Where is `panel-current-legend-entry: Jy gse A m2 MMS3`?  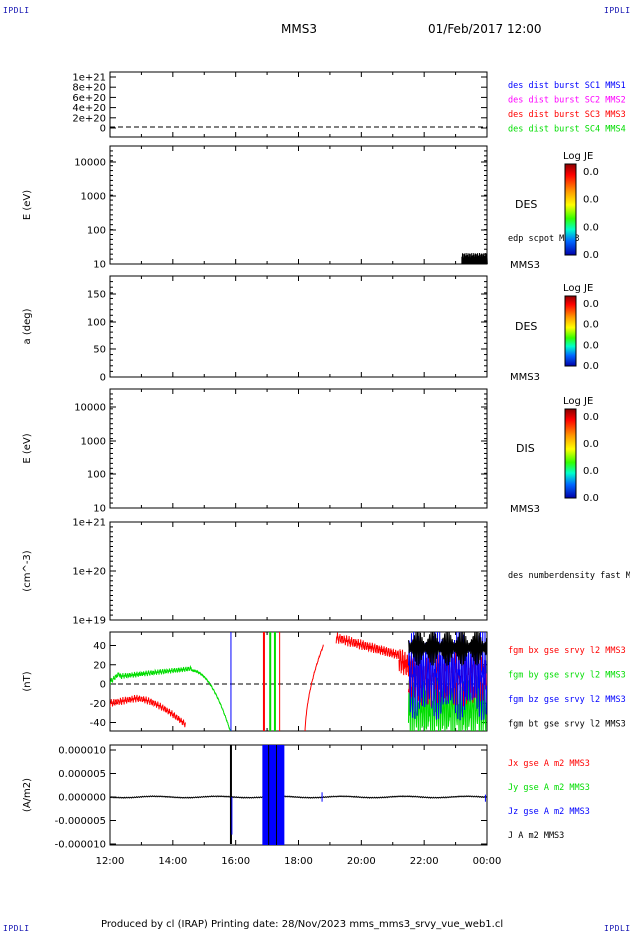 panel-current-legend-entry: Jy gse A m2 MMS3 is located at coordinates (549, 788).